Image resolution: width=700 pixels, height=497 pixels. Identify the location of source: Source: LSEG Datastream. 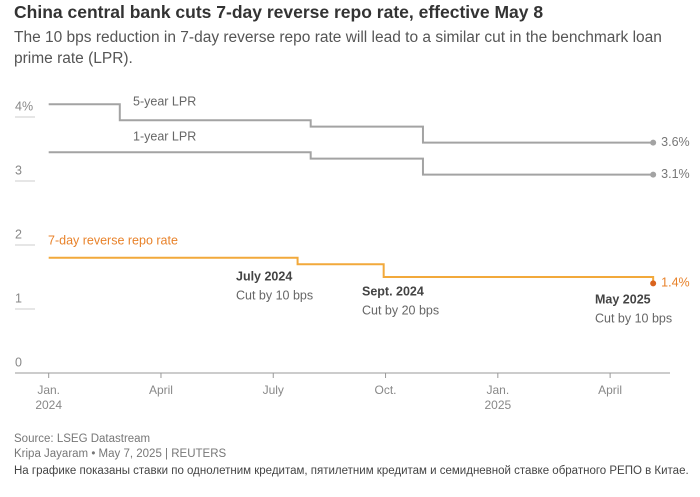
(82, 439).